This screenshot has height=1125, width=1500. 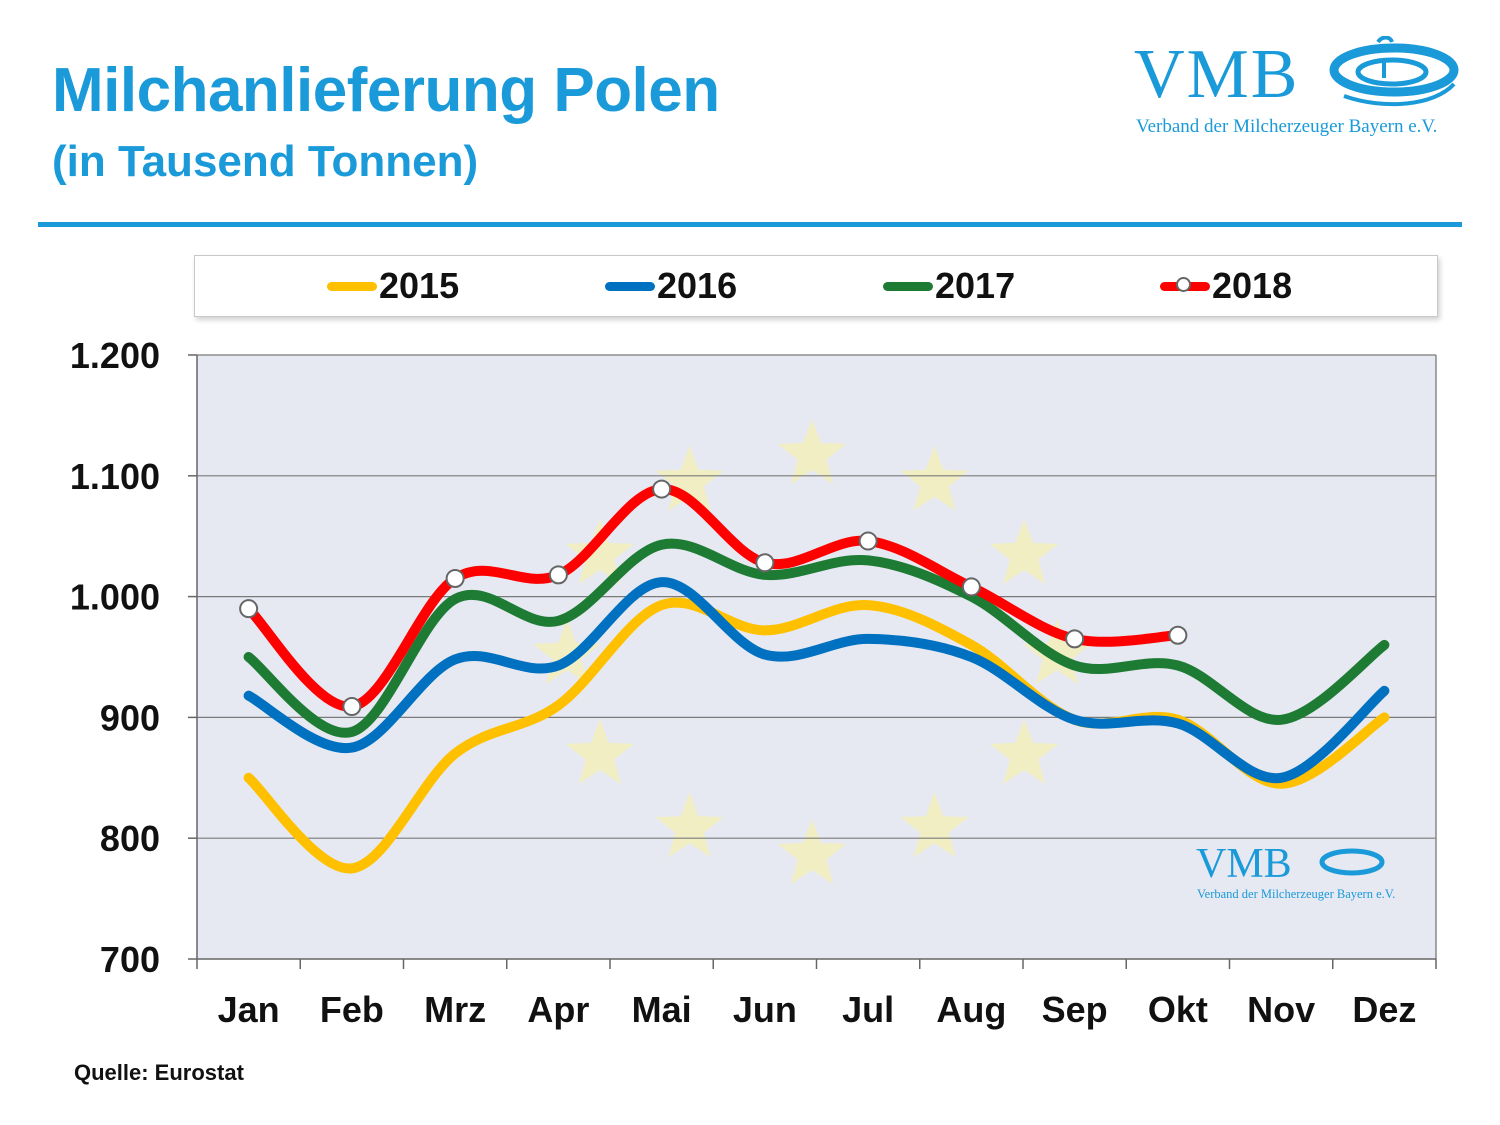 What do you see at coordinates (1394, 71) in the screenshot?
I see `droplet-swirl-icon` at bounding box center [1394, 71].